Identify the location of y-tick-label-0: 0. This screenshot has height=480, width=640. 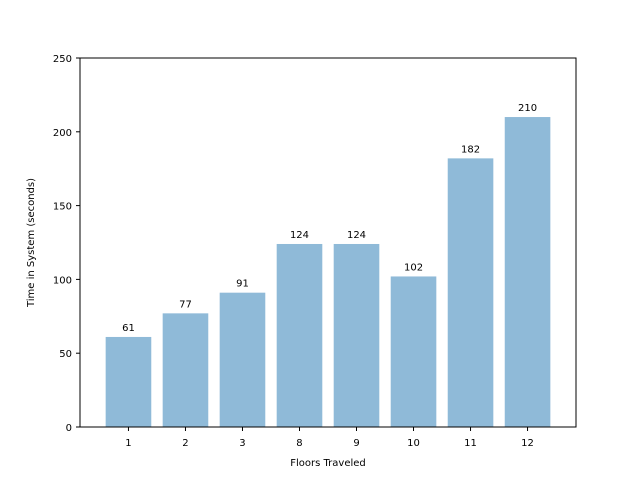
(69, 428).